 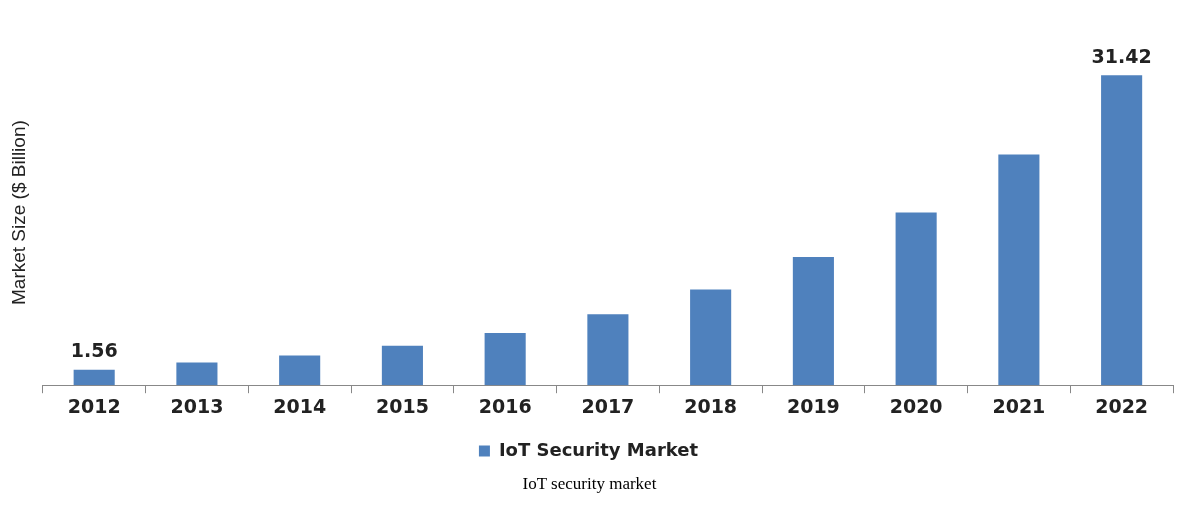 I want to click on x-tick-label: 2013, so click(x=197, y=405).